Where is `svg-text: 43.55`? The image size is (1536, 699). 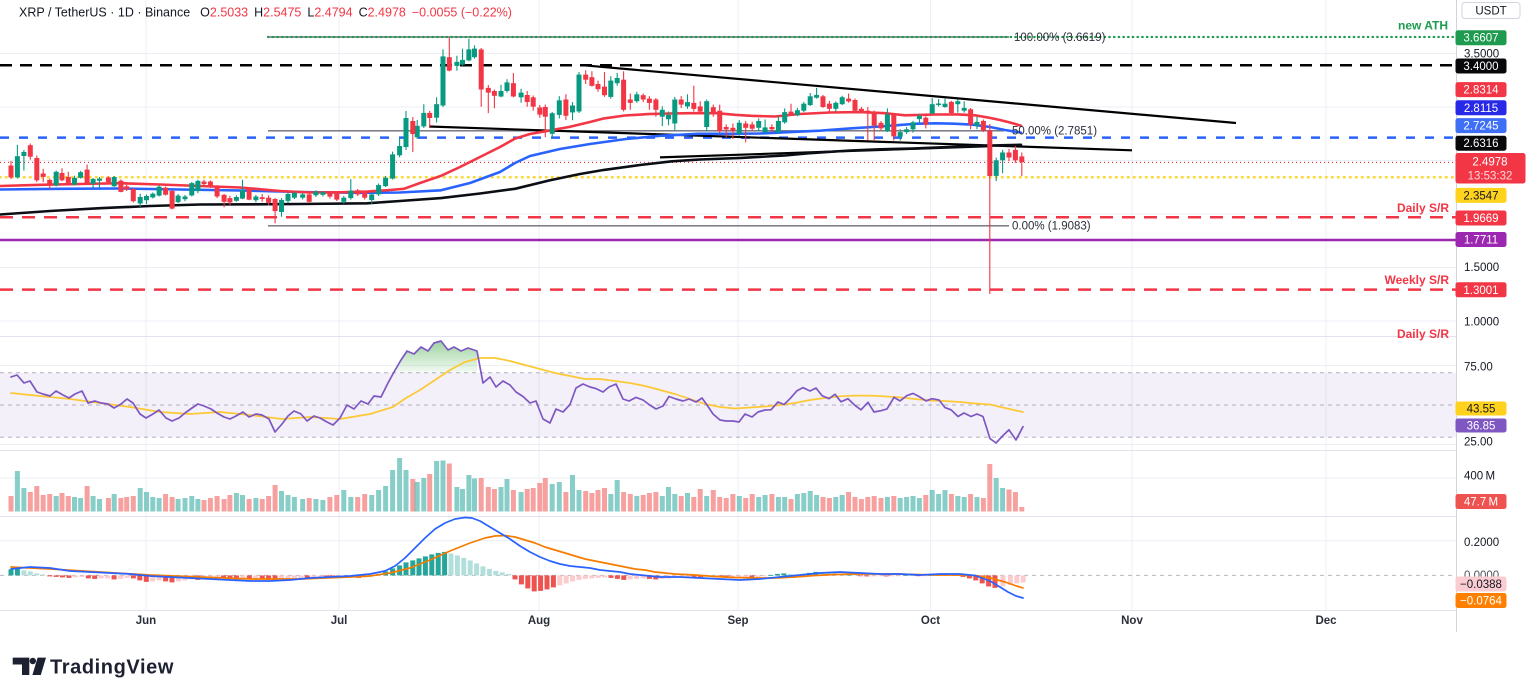 svg-text: 43.55 is located at coordinates (1481, 410).